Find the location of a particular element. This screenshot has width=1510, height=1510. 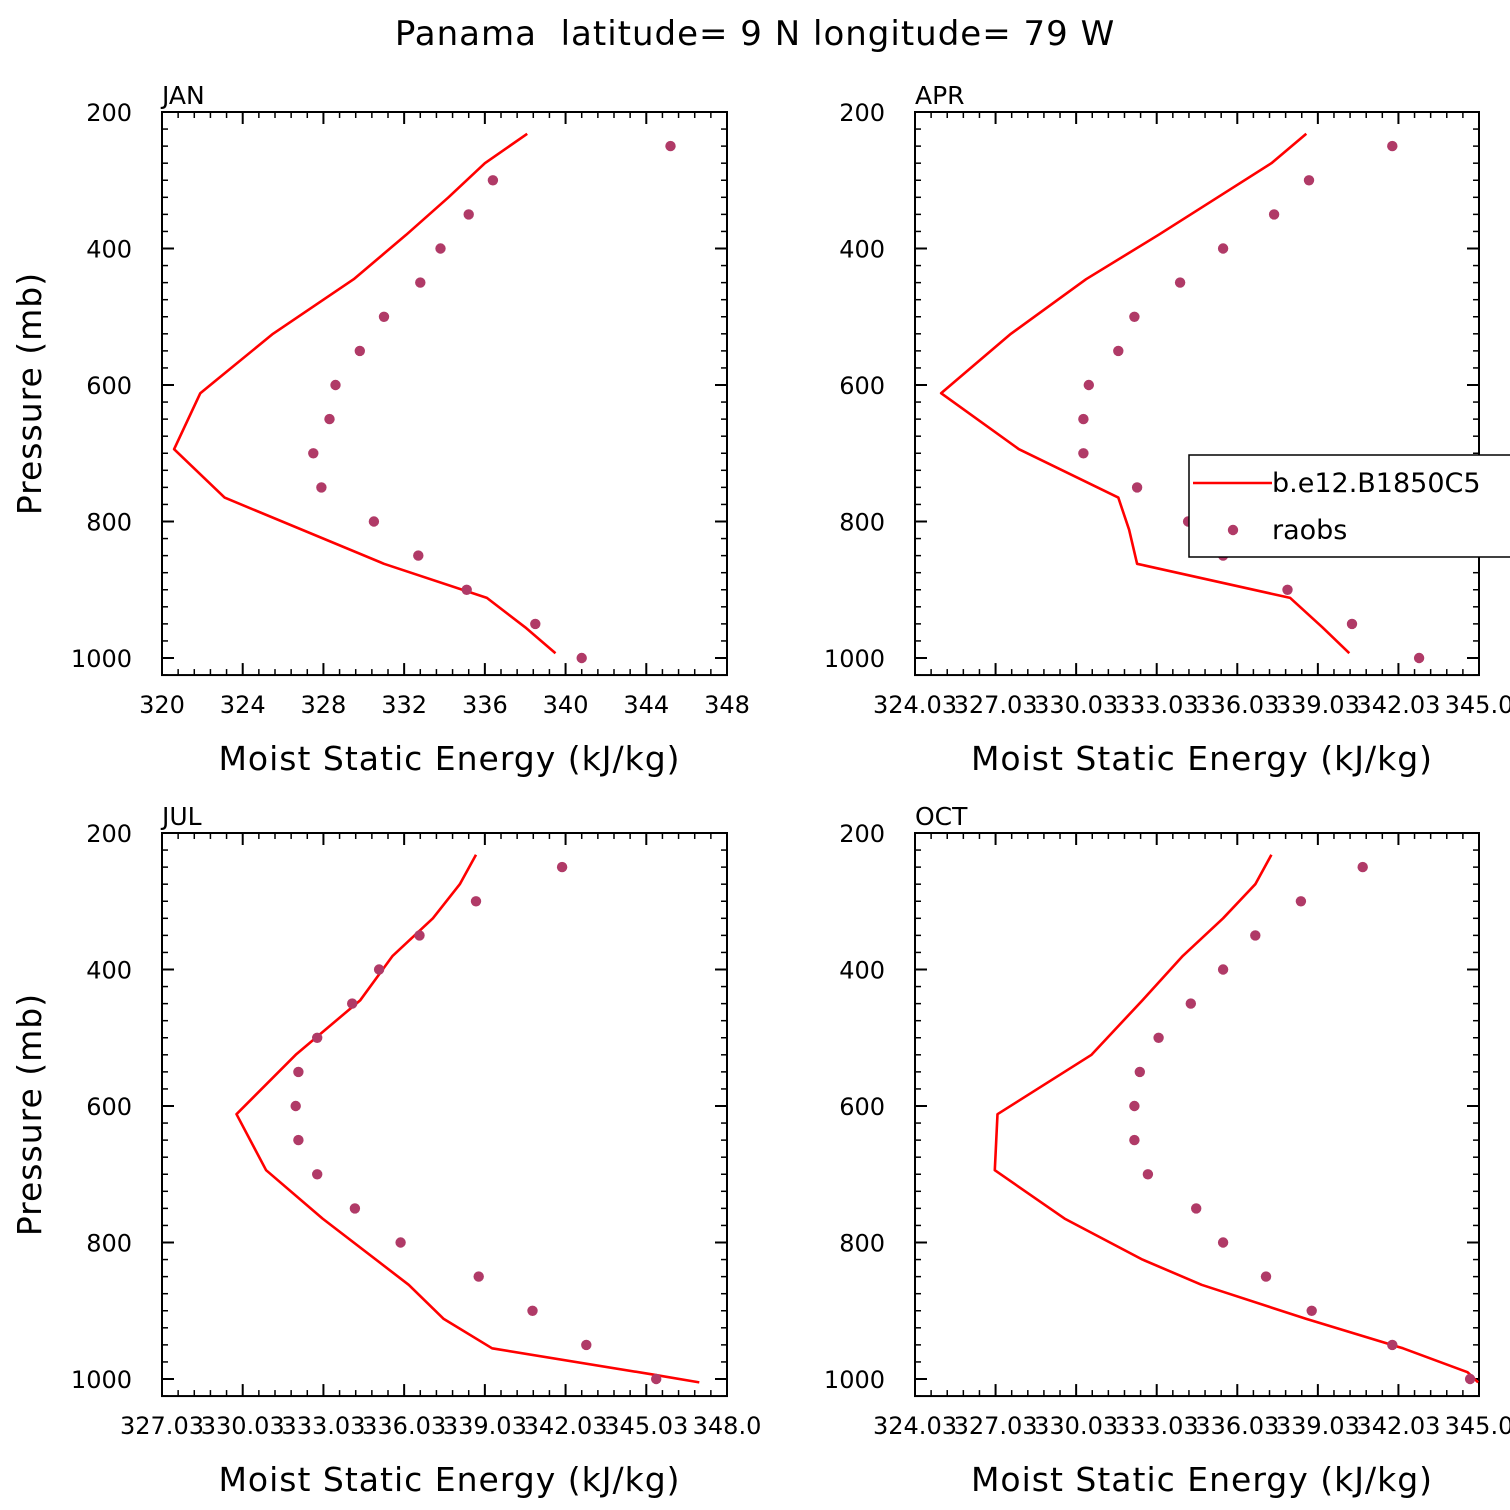

legend-box is located at coordinates (1349, 506).